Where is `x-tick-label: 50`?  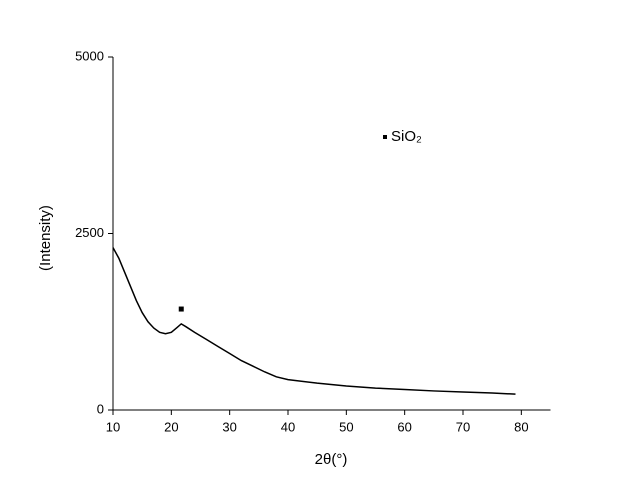
x-tick-label: 50 is located at coordinates (346, 426).